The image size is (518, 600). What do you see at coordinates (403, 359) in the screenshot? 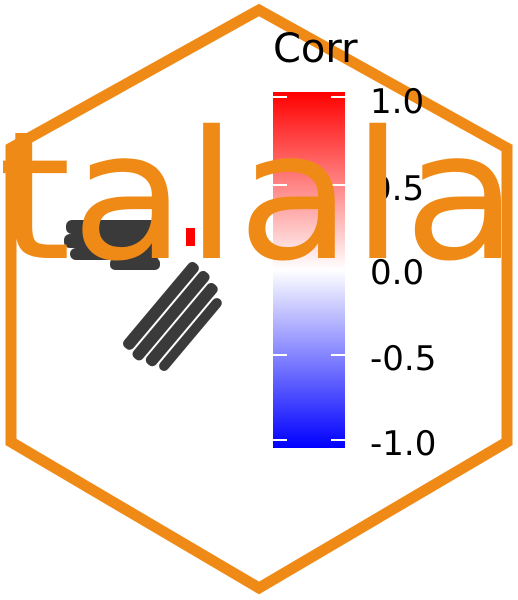
I see `legend-tick-label: -0.5` at bounding box center [403, 359].